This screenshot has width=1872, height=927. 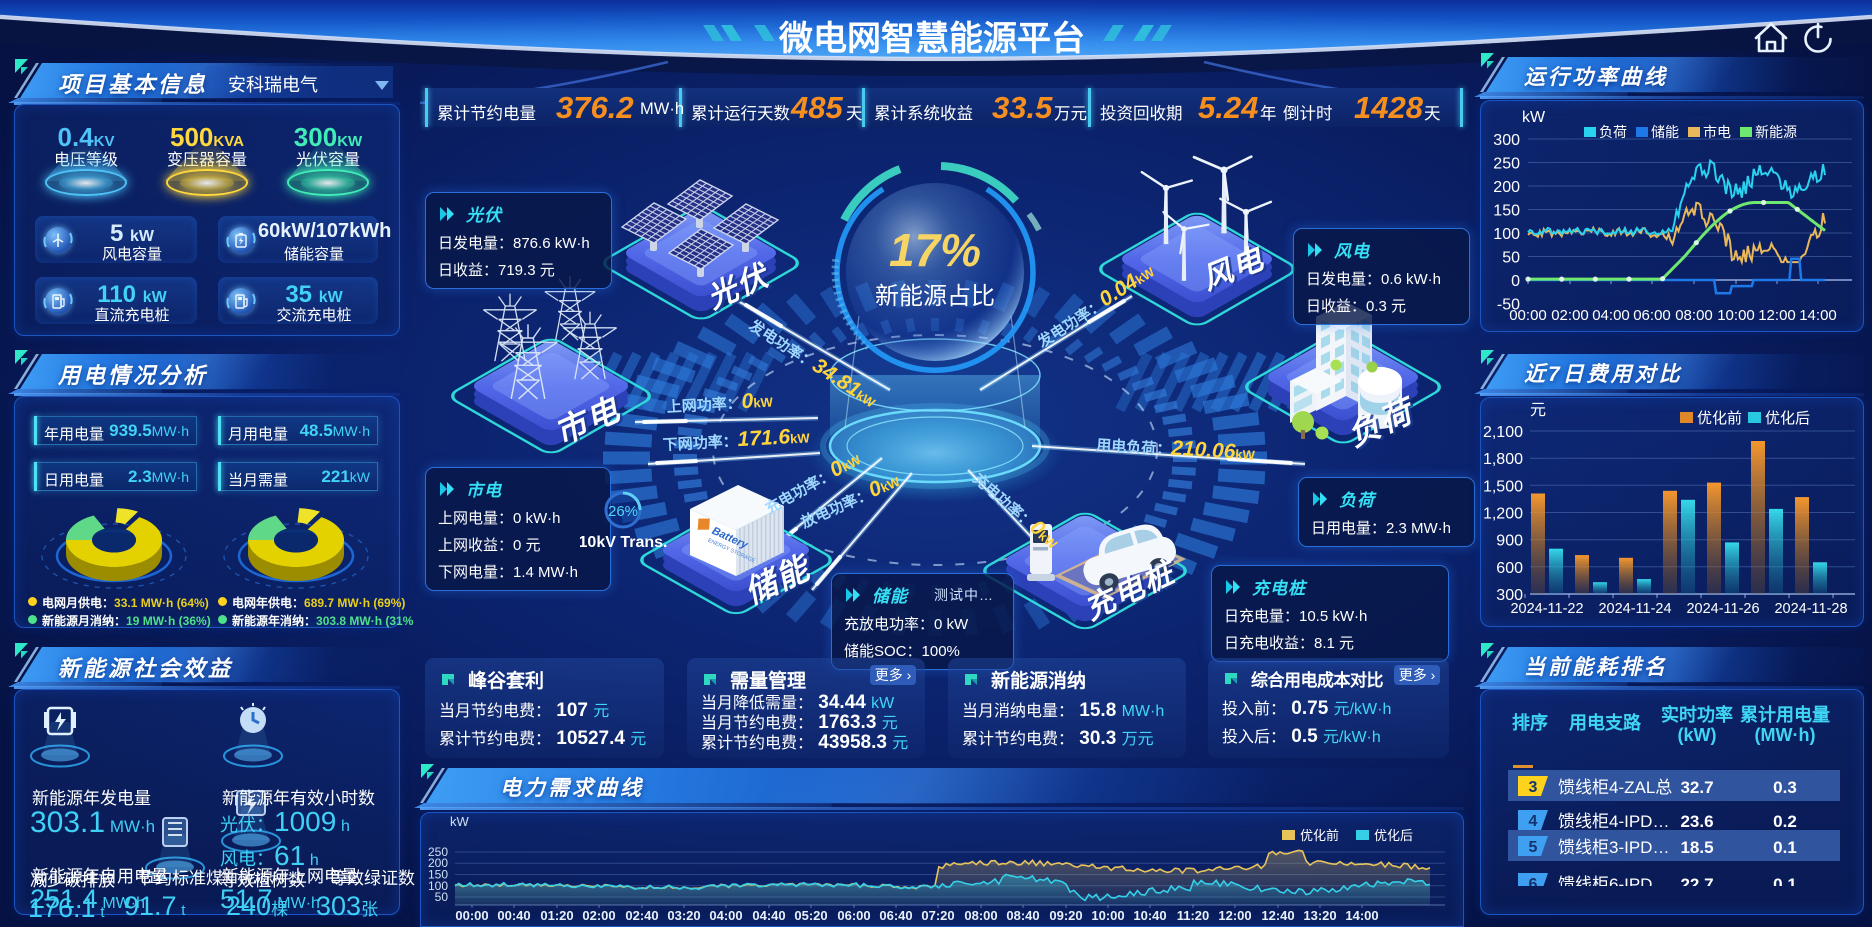 I want to click on svg-text: 1,200, so click(x=1503, y=514).